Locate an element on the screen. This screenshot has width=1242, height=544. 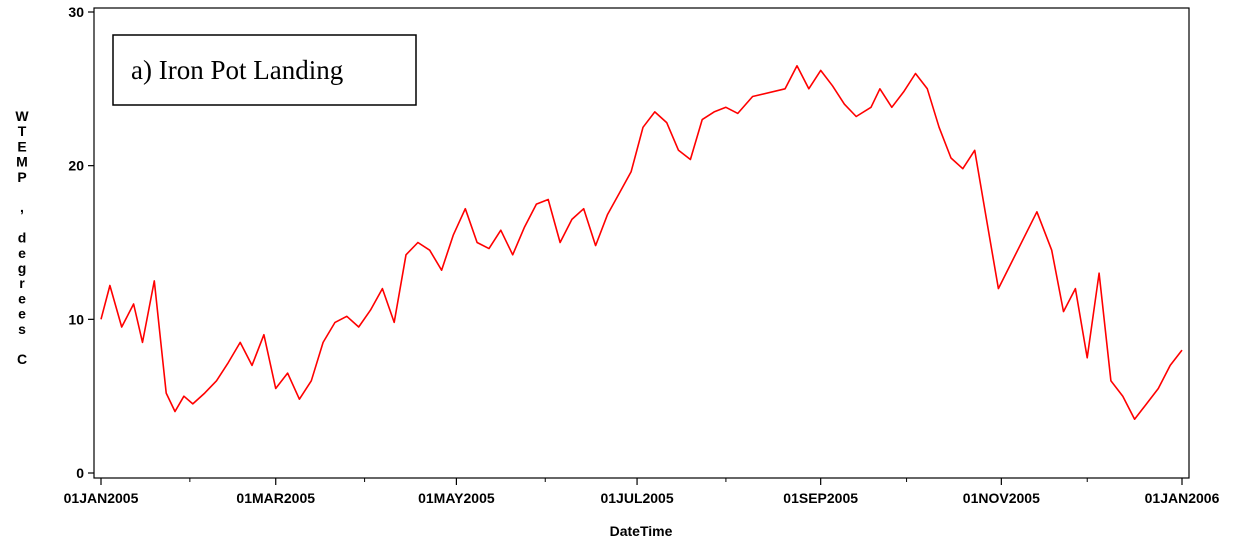
y-axis-title-char: W is located at coordinates (22, 116).